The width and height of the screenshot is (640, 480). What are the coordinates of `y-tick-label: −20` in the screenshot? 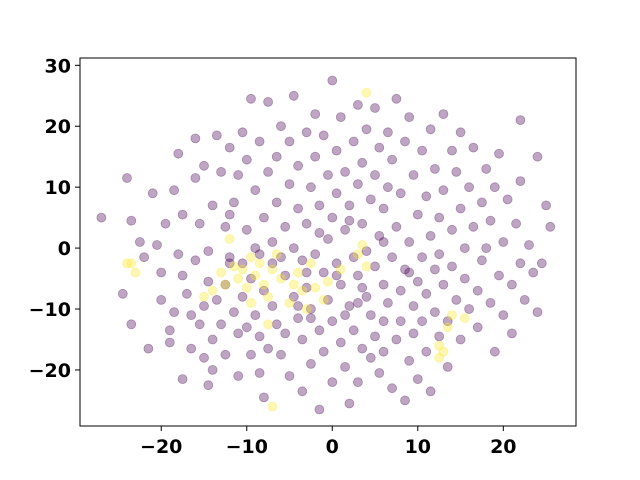 It's located at (50, 371).